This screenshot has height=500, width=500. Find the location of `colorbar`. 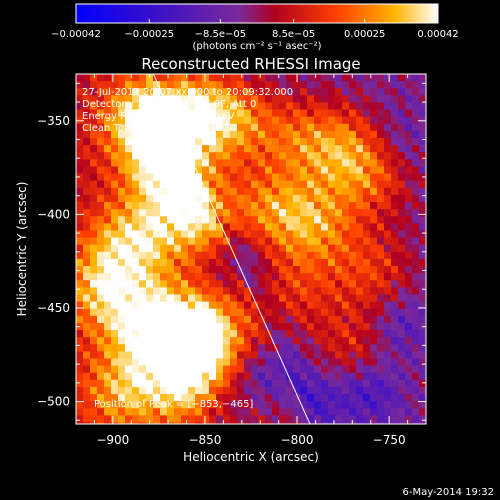

colorbar is located at coordinates (257, 13).